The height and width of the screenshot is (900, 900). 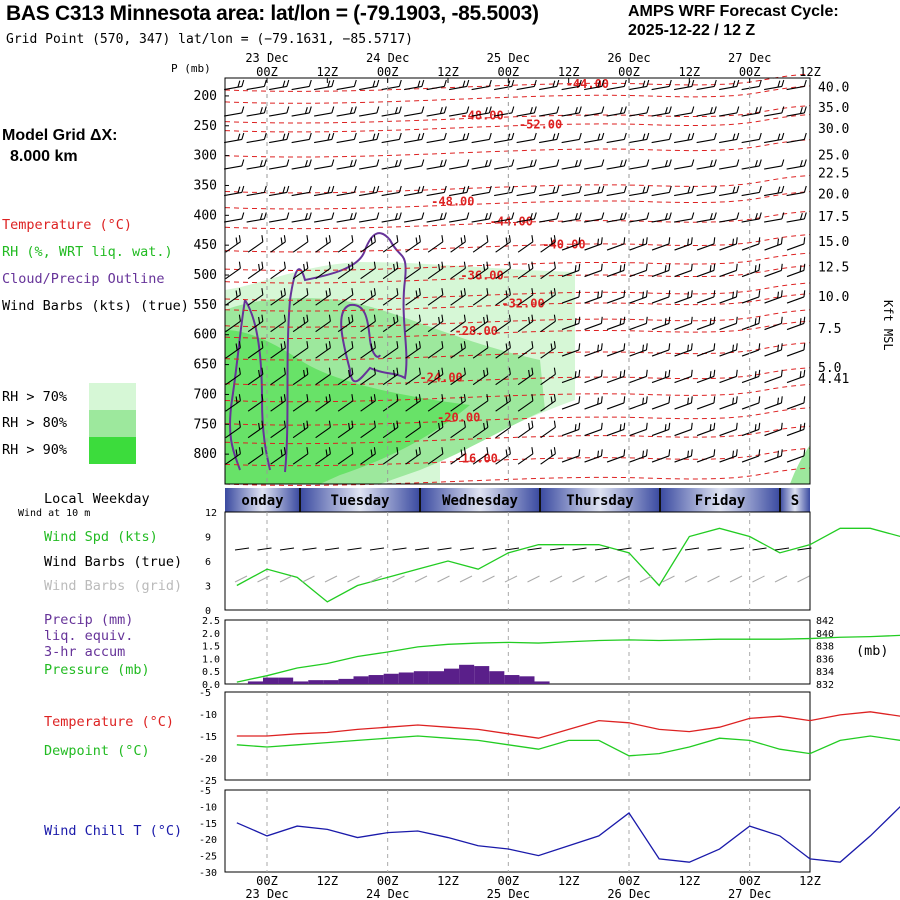 I want to click on wind-speed-tick: 3, so click(x=208, y=587).